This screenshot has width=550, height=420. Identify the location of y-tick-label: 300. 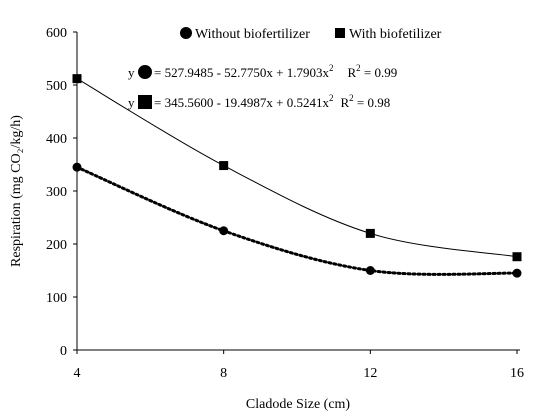
(56, 192).